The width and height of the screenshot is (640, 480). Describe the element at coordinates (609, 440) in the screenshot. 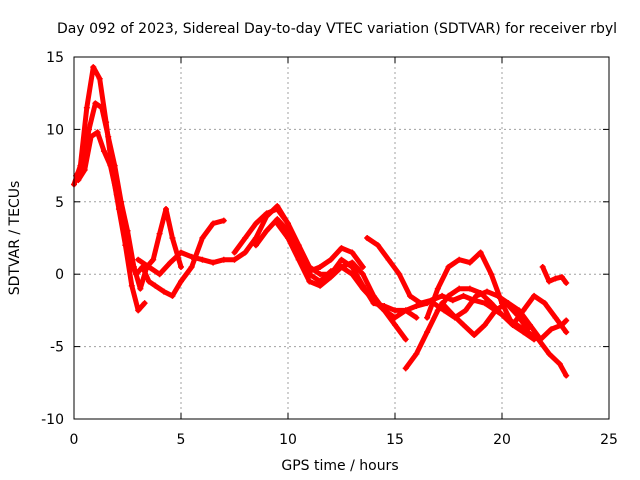

I see `x-tick-label: 25` at that location.